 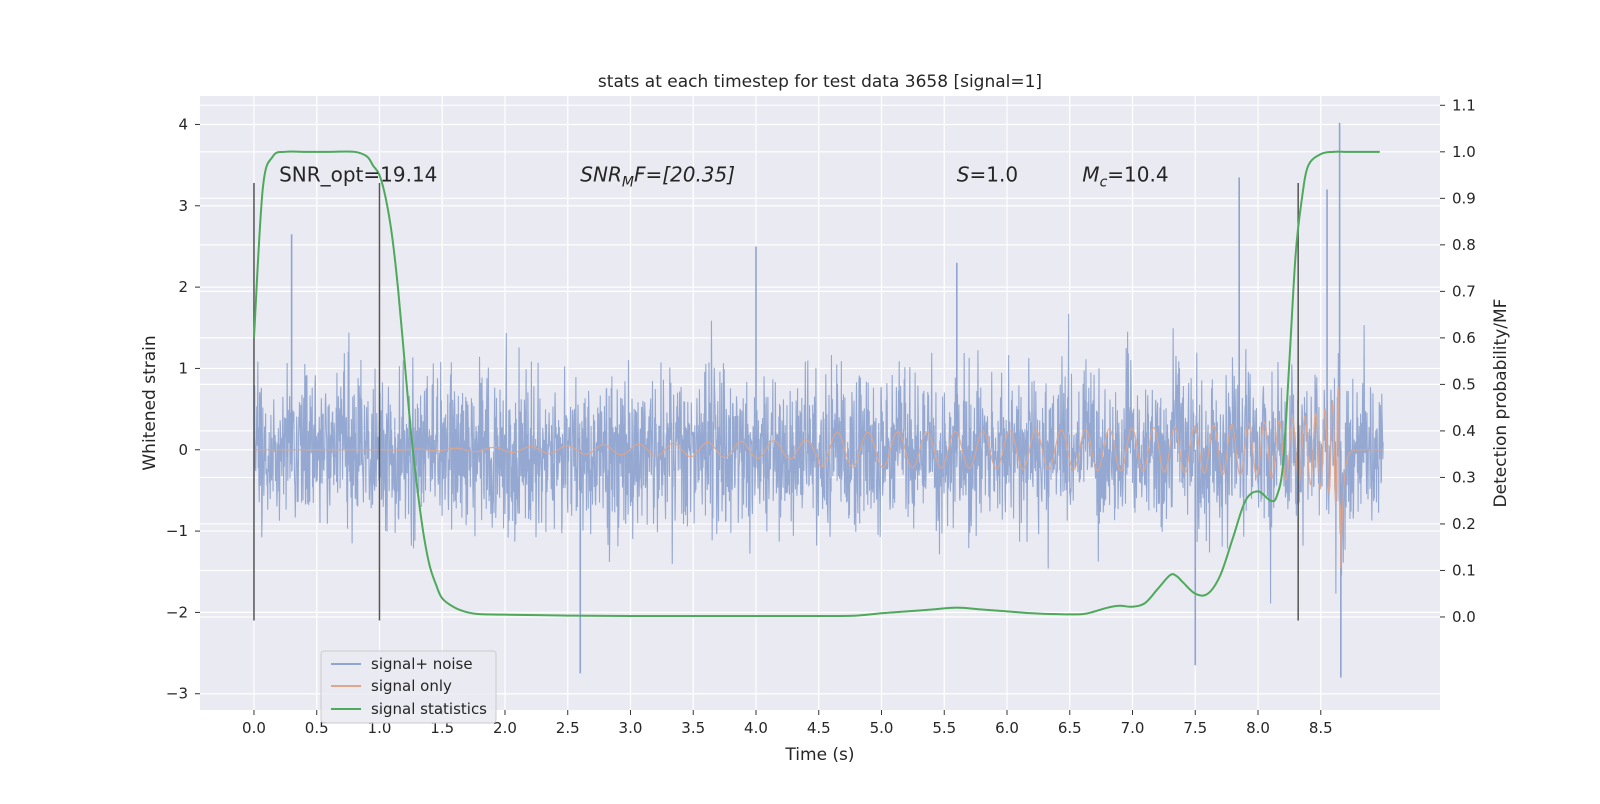 I want to click on y-right-tick-label: 0.9, so click(x=1464, y=198).